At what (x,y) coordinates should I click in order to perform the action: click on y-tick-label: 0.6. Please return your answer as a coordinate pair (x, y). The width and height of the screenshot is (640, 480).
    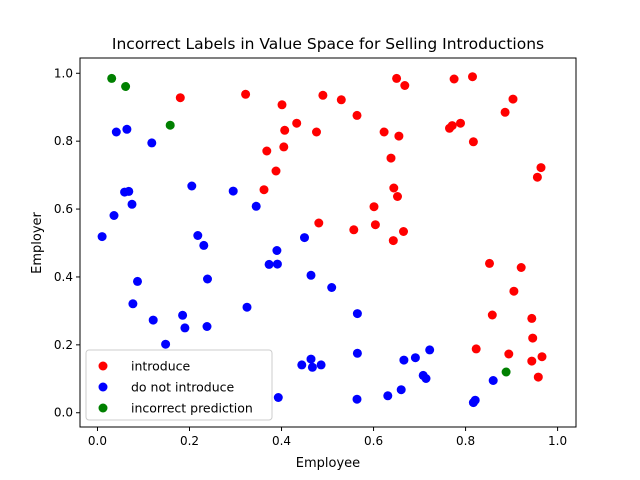
    Looking at the image, I should click on (63, 209).